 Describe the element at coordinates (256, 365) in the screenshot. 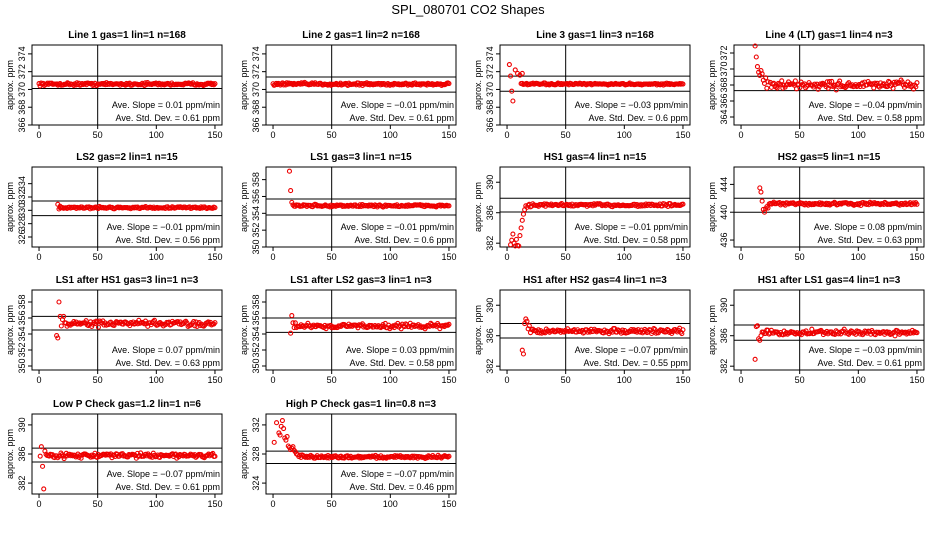

I see `y-tick-label: 350` at that location.